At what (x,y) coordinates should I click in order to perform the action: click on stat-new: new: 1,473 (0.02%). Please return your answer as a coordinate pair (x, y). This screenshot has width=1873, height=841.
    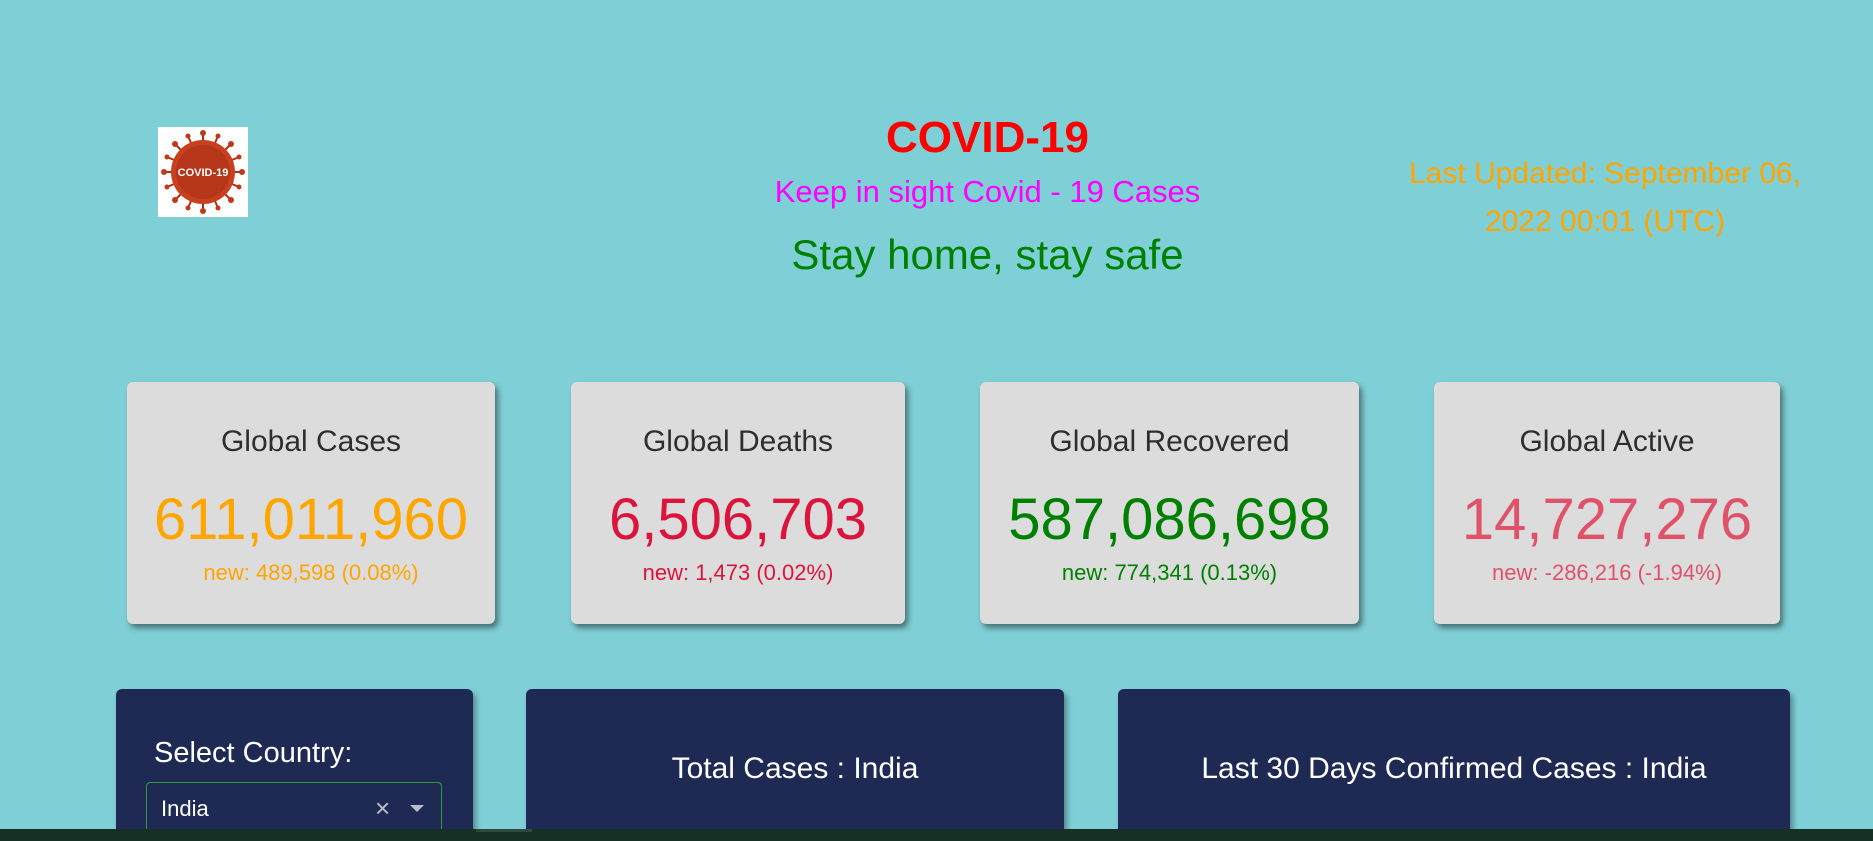
    Looking at the image, I should click on (738, 572).